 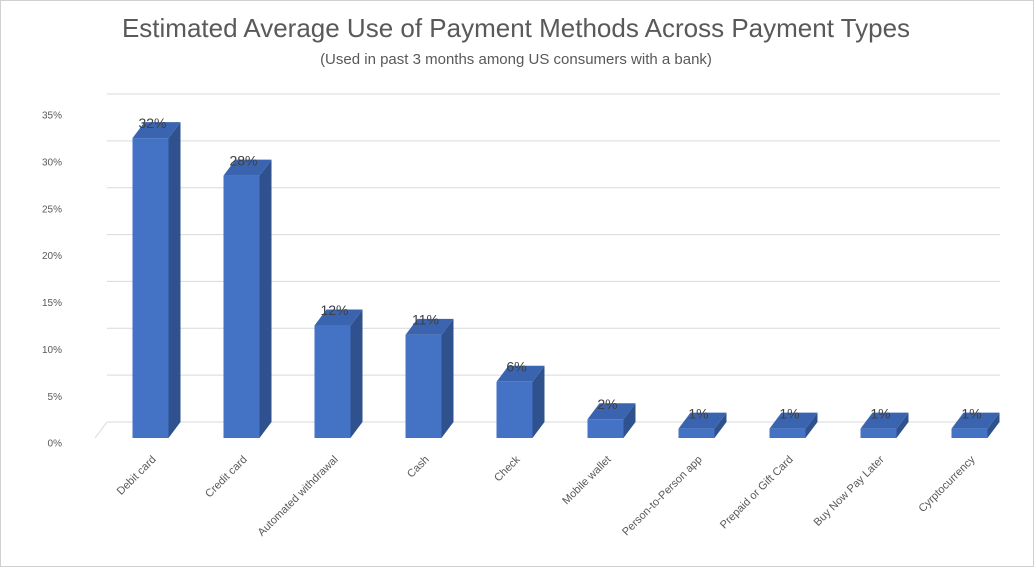 What do you see at coordinates (52, 350) in the screenshot?
I see `y-tick-label: 10%` at bounding box center [52, 350].